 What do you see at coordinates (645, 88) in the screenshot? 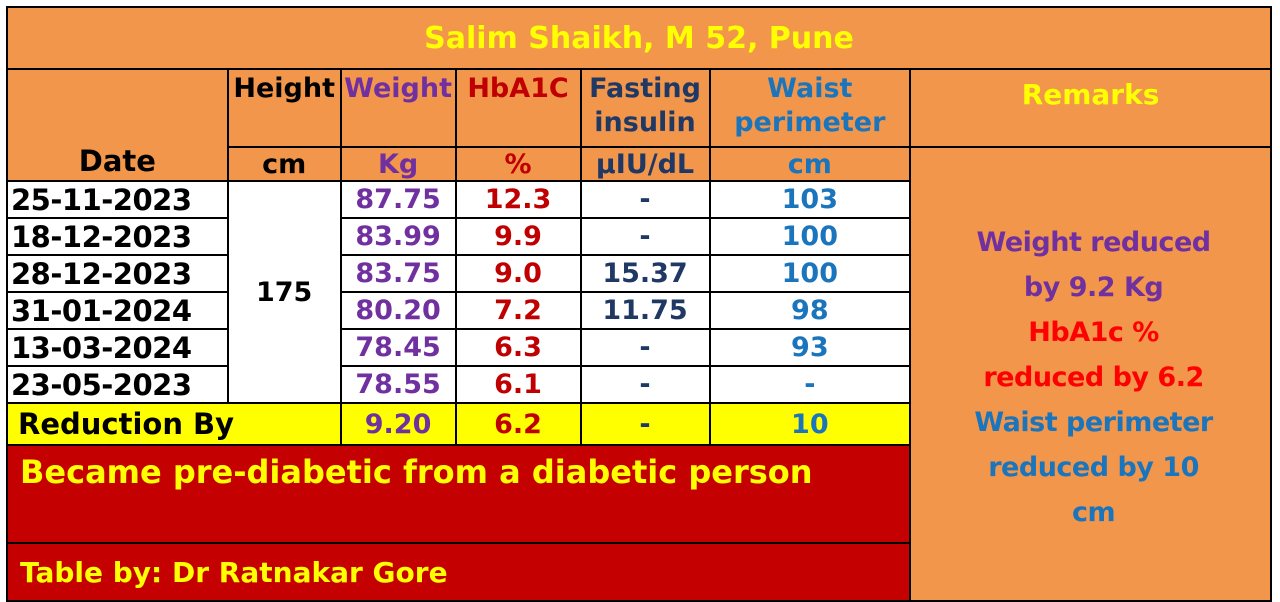
I see `fasting-insulin-line1: Fasting` at bounding box center [645, 88].